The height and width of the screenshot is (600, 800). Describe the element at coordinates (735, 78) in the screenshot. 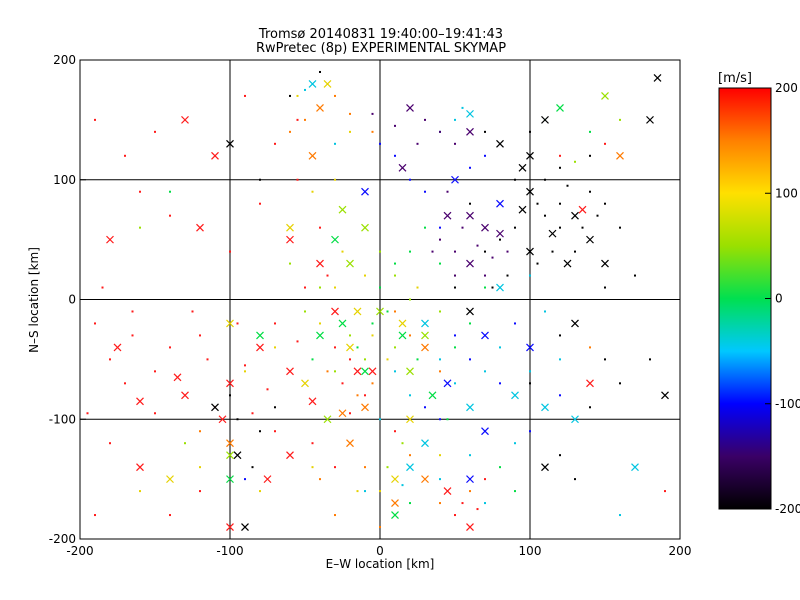

I see `colorbar-label: [m/s]` at that location.